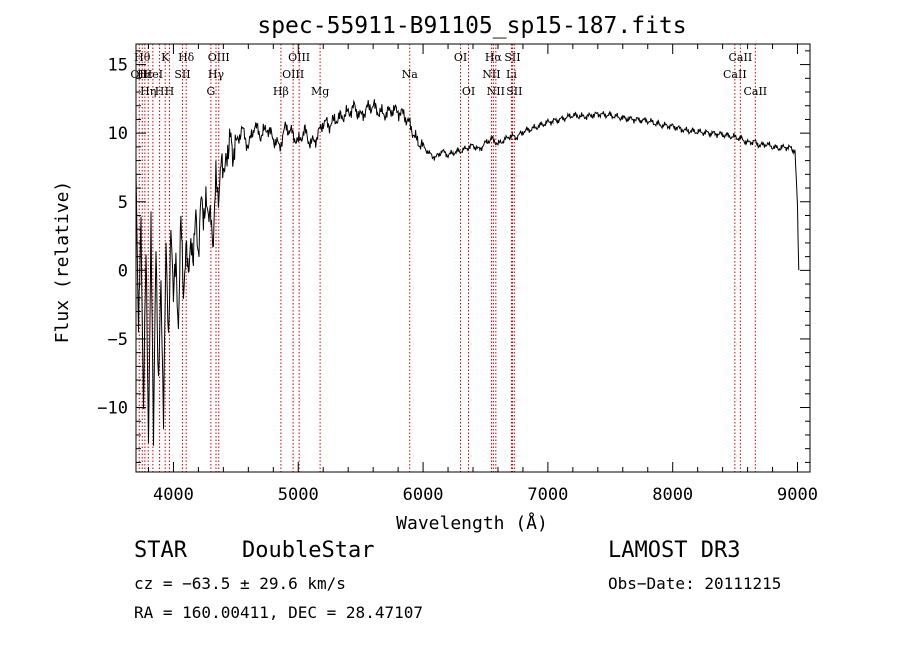 The image size is (900, 649). I want to click on line-marker-label-14: OIII, so click(293, 74).